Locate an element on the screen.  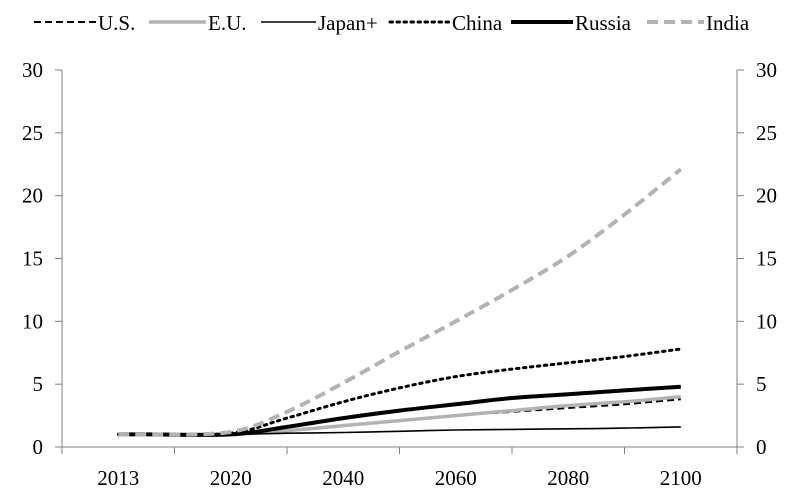
legend: U.S. E.U. Japan+ China Russia India is located at coordinates (392, 23).